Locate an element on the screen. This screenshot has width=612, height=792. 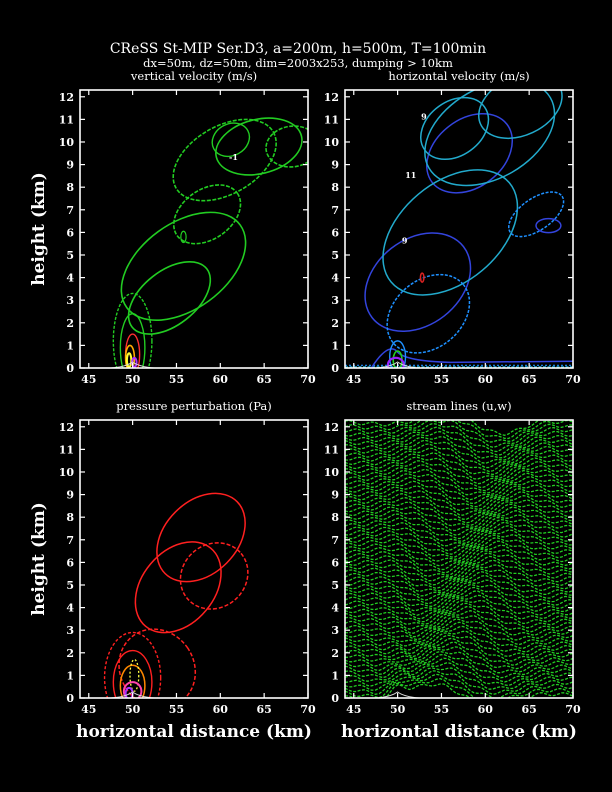
pressure-perturbation-pa-x-label: horizontal distance (km) is located at coordinates (194, 732).